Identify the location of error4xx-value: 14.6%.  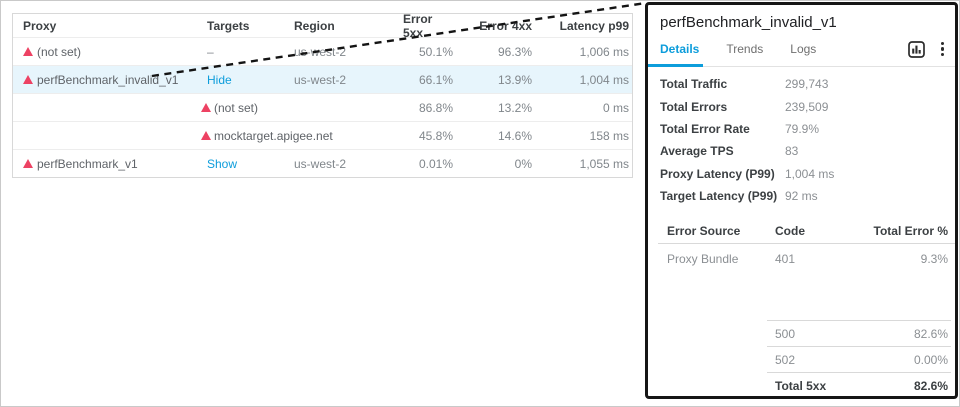
(514, 135).